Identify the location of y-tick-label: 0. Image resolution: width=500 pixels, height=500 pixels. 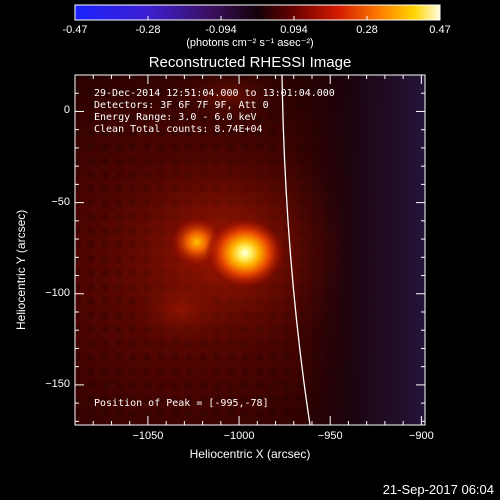
(66, 110).